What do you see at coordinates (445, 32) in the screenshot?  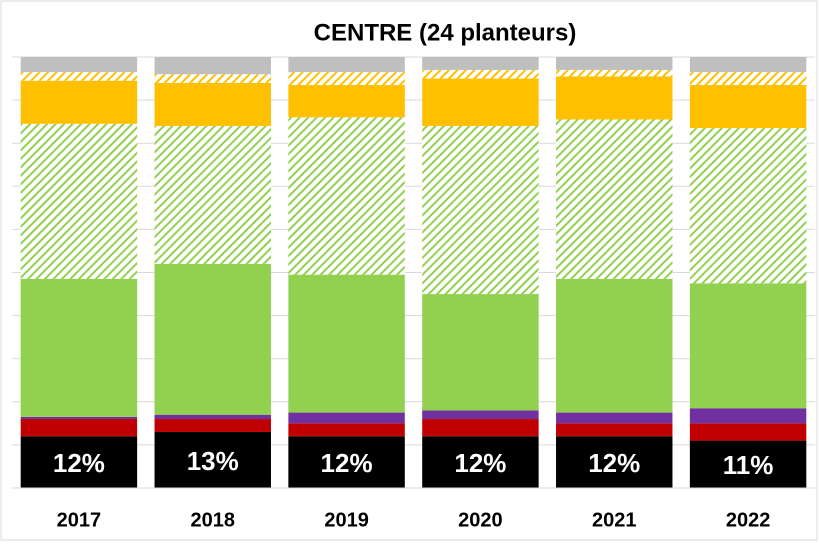 I see `chart-title: CENTRE (24 planteurs)` at bounding box center [445, 32].